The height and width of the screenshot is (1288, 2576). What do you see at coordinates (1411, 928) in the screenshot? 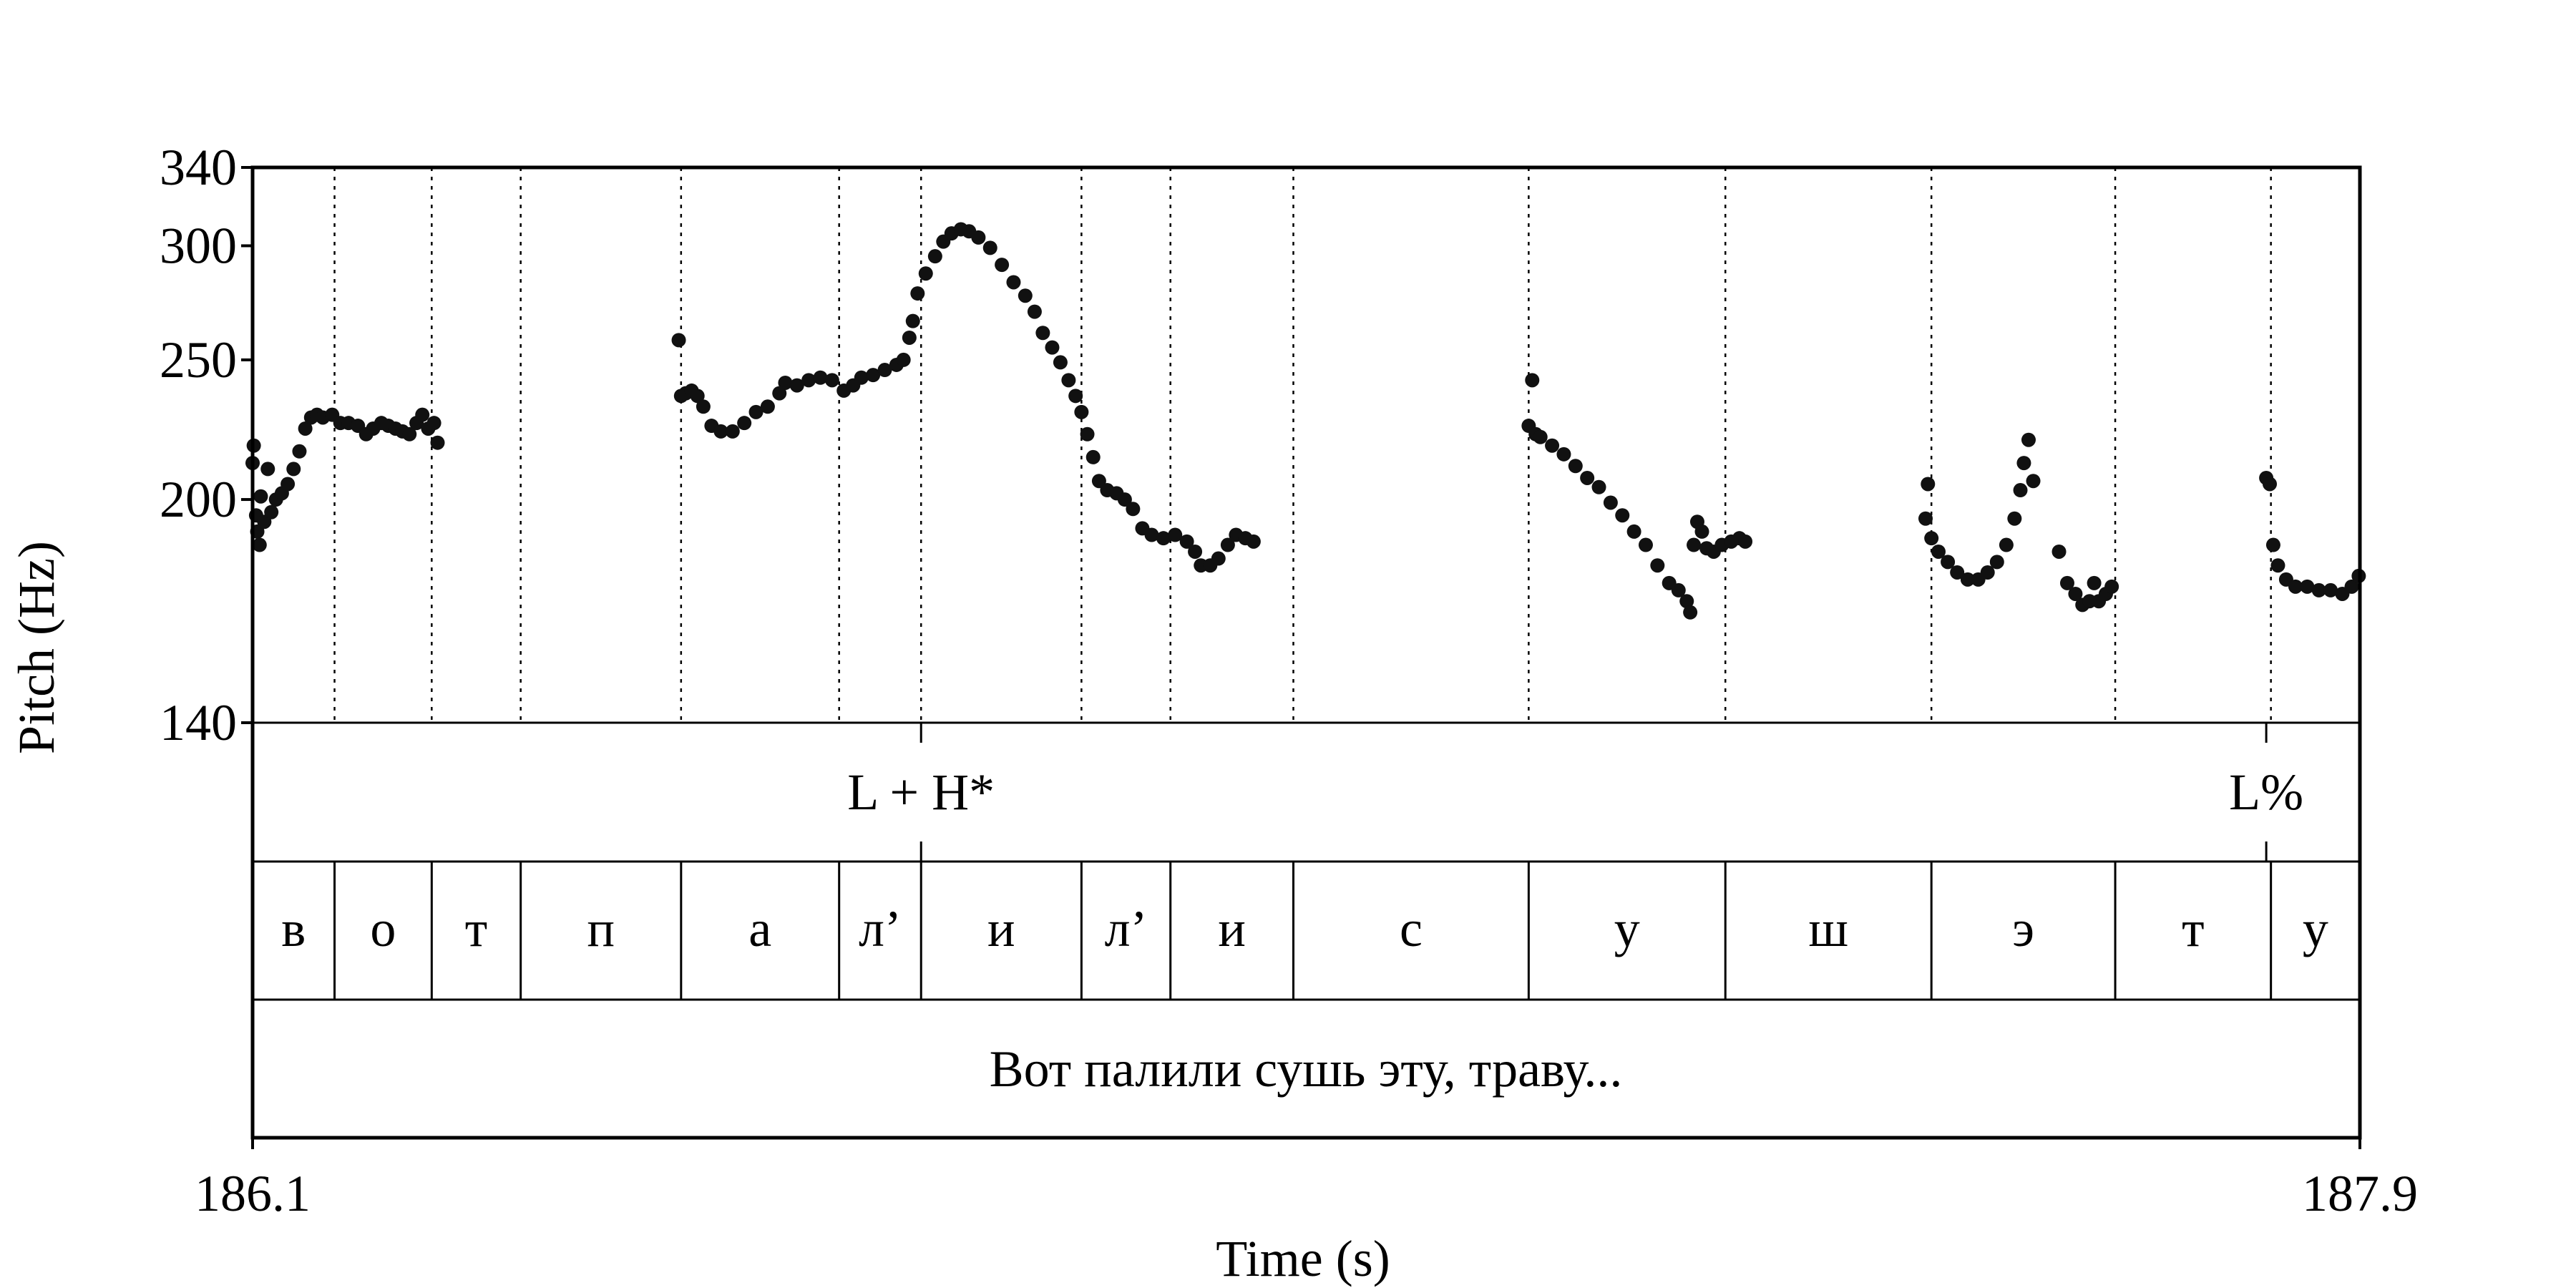
I see `segment-label: с` at bounding box center [1411, 928].